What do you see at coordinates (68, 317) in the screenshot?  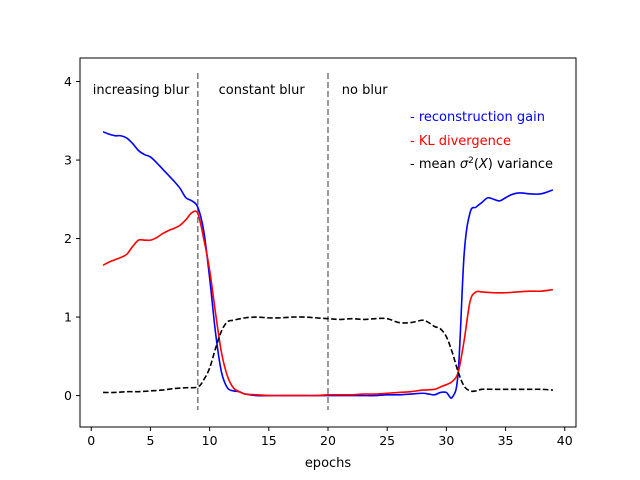 I see `y-tick-label-1: 1` at bounding box center [68, 317].